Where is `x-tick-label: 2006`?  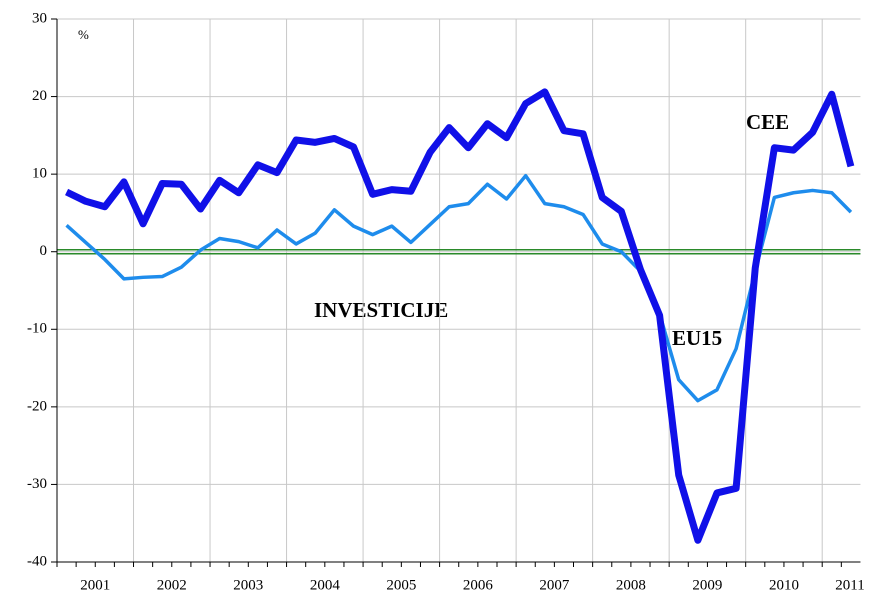 x-tick-label: 2006 is located at coordinates (478, 585).